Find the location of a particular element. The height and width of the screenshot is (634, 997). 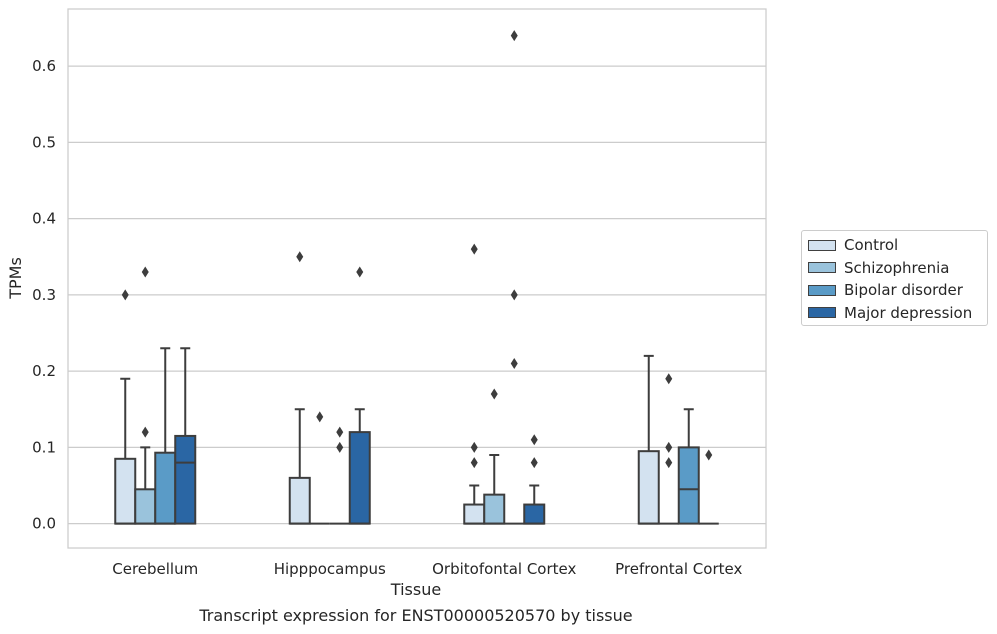

legend-item: Major depression is located at coordinates (890, 313).